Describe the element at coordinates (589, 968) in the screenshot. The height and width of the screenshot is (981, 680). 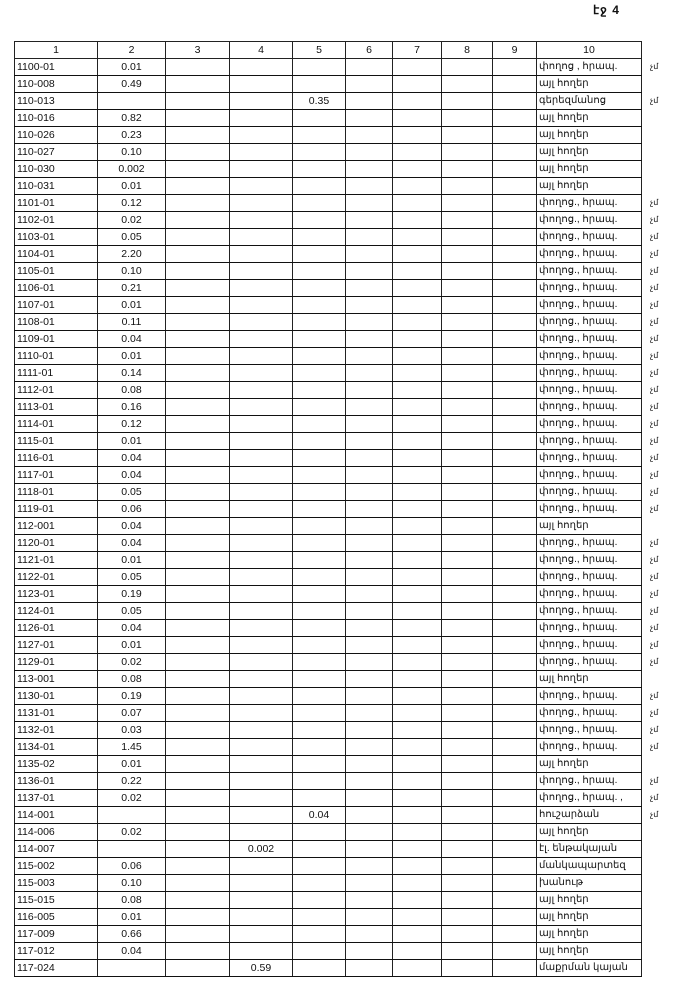
I see `land-use-cell: մաքրման կայան` at that location.